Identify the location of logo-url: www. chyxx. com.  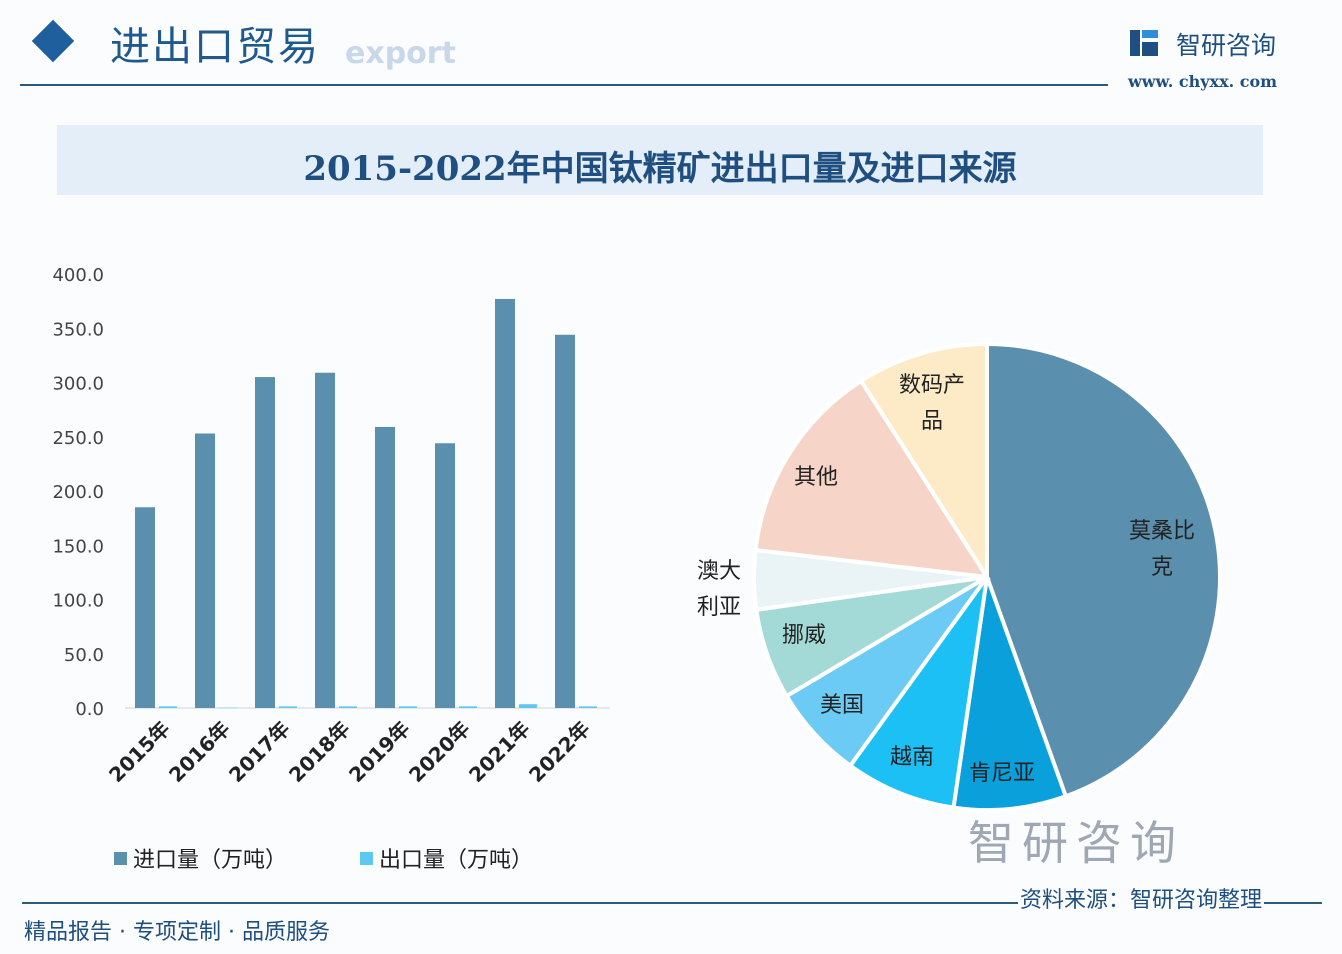
(1203, 81).